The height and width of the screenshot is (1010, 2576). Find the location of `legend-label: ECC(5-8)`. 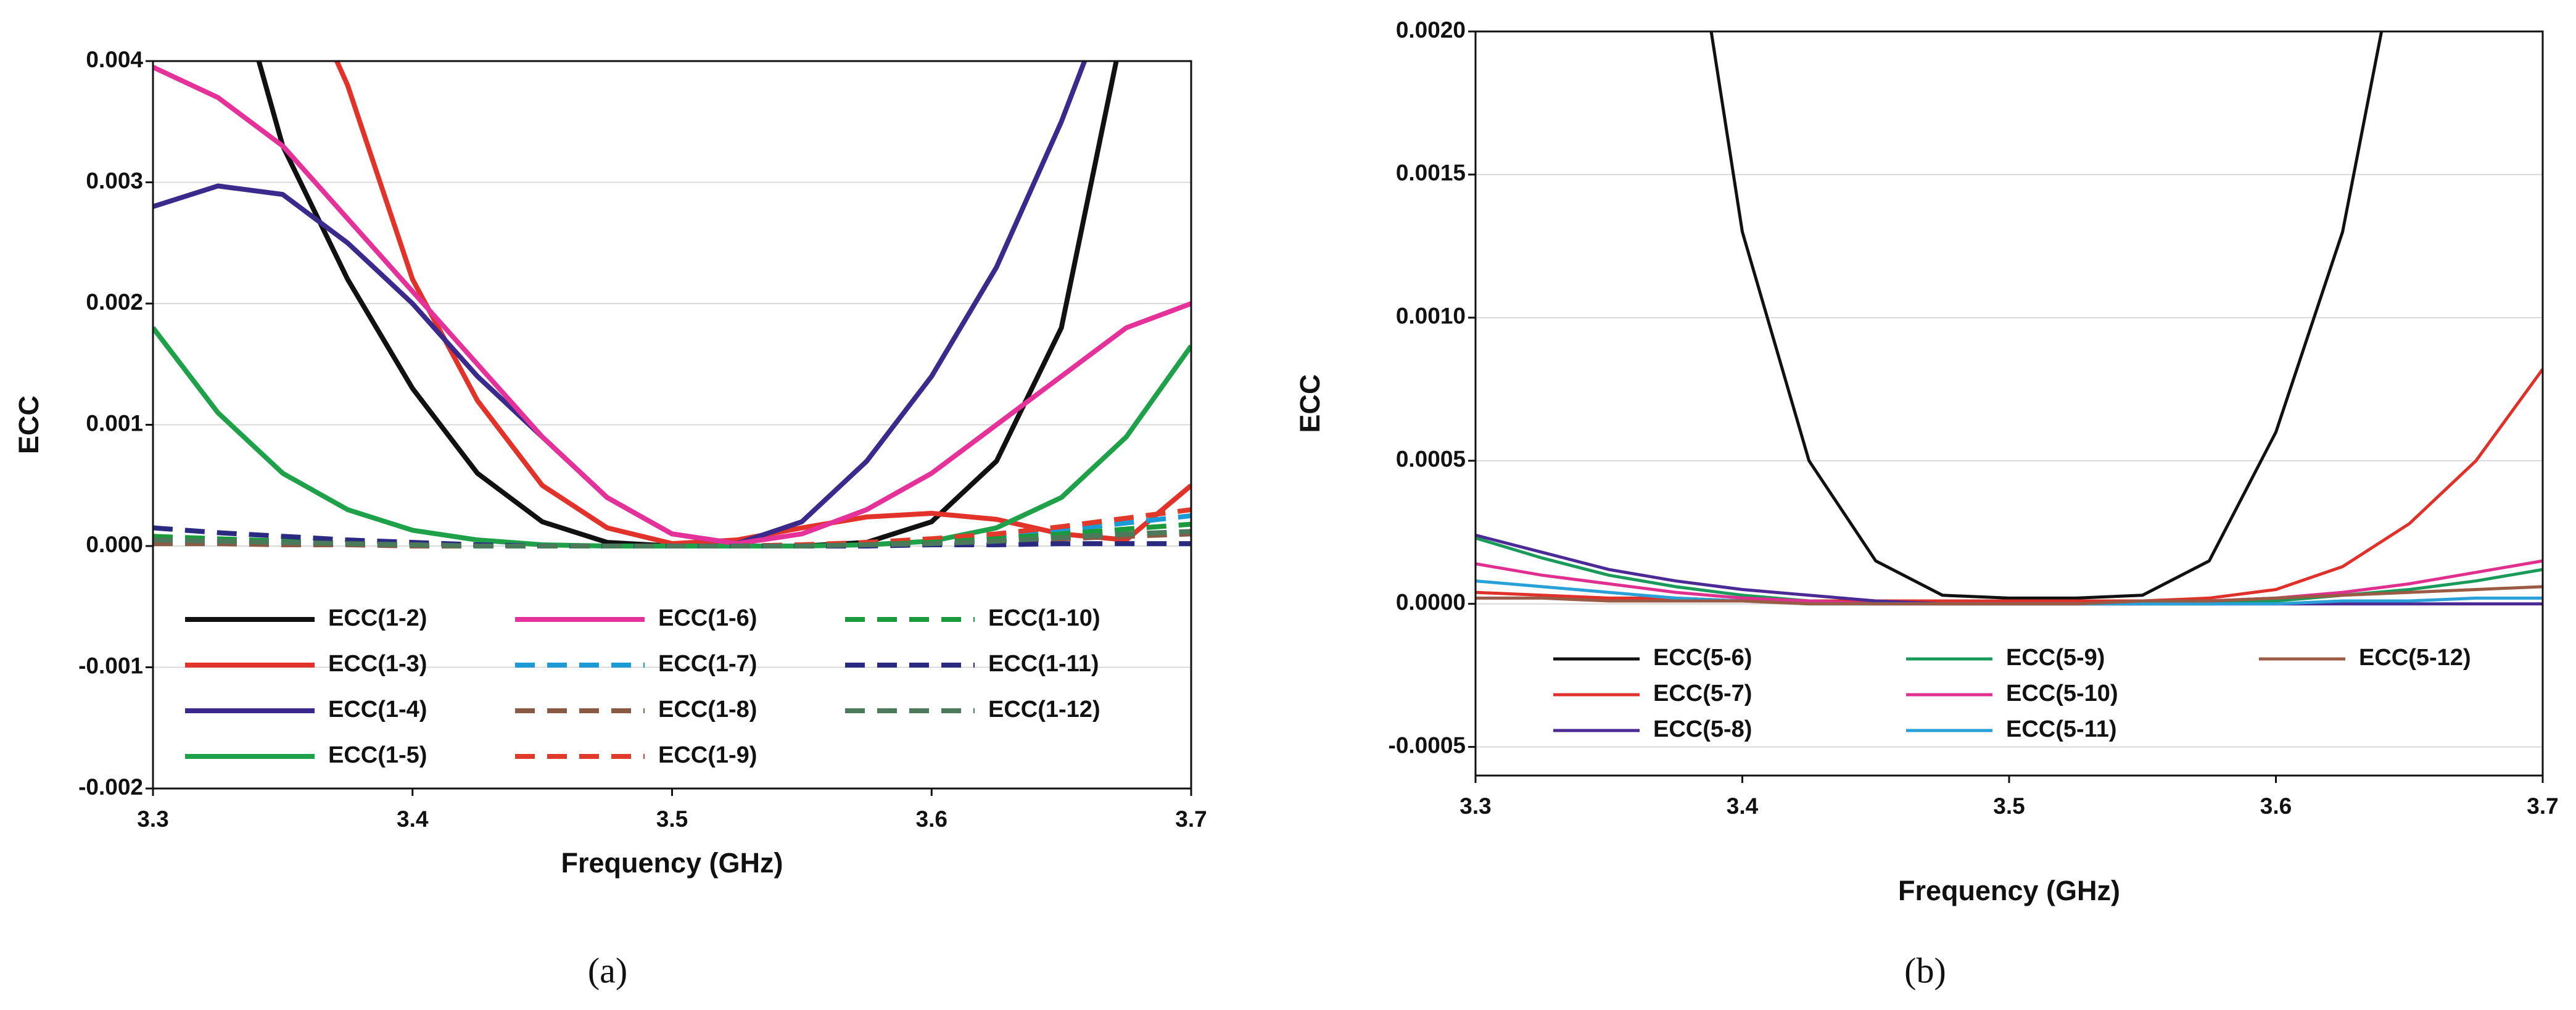

legend-label: ECC(5-8) is located at coordinates (1702, 729).